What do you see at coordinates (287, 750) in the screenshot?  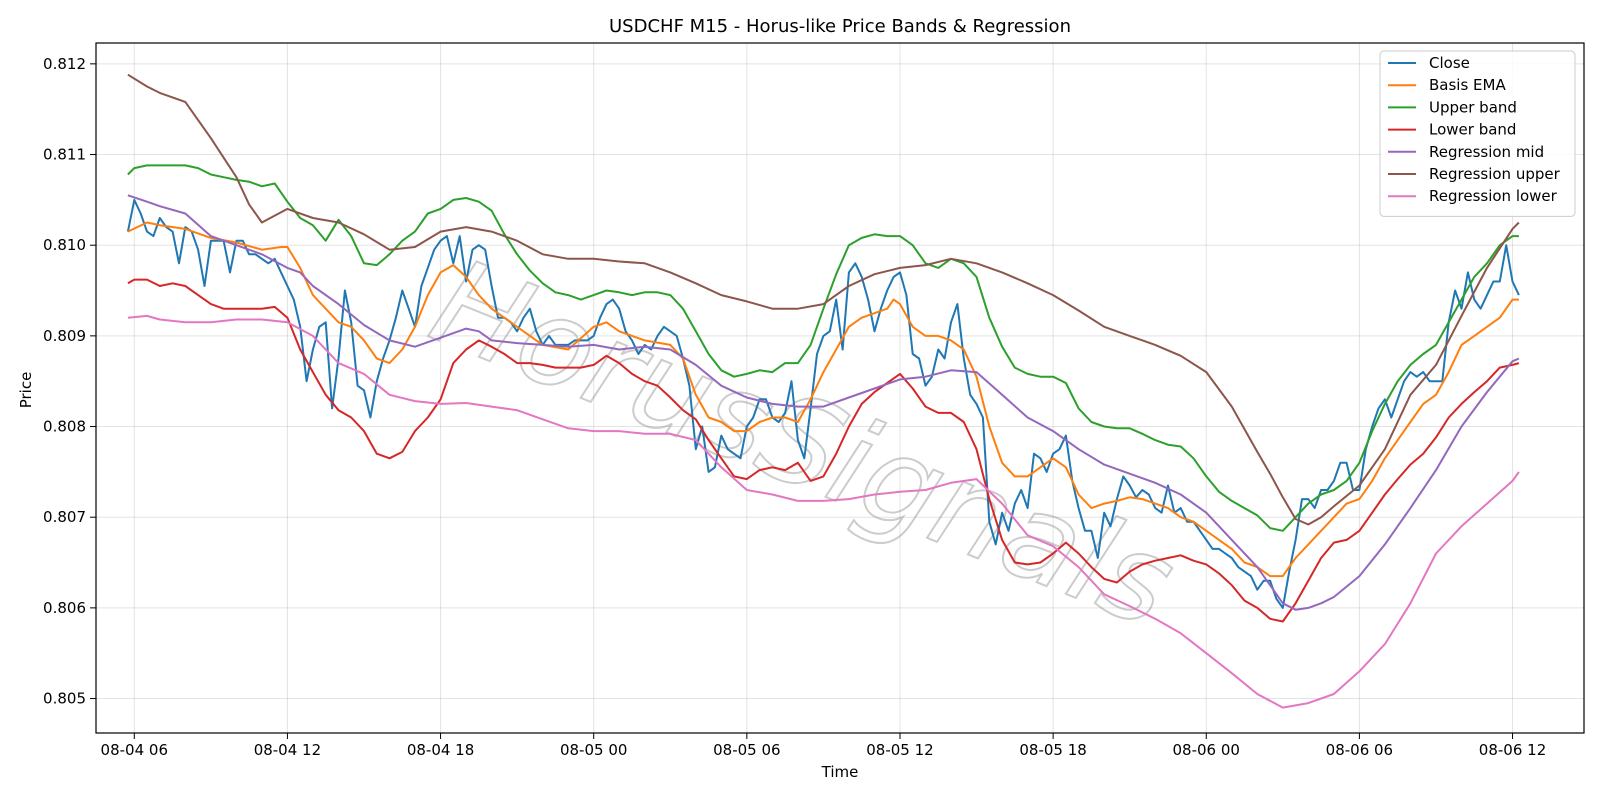 I see `x-tick-label: 08-04 12` at bounding box center [287, 750].